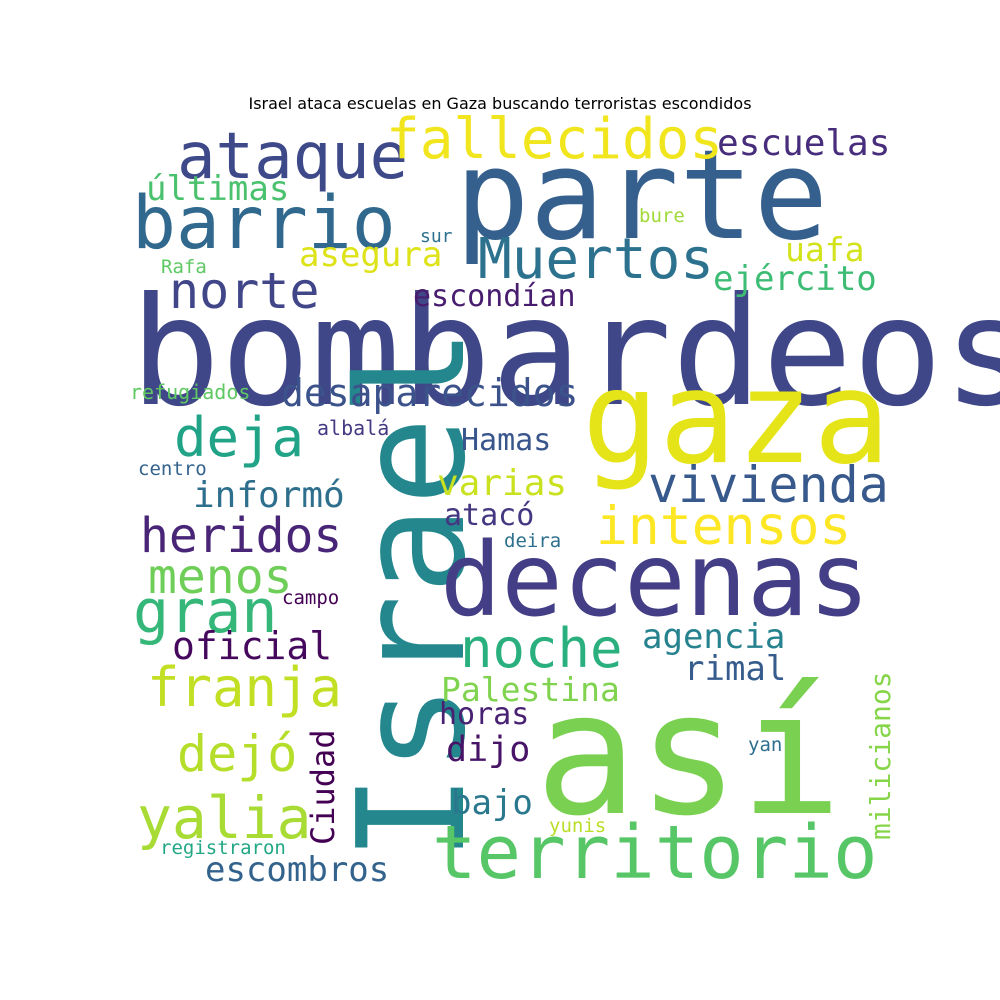 The height and width of the screenshot is (1000, 1000). I want to click on word-40: escombros, so click(297, 870).